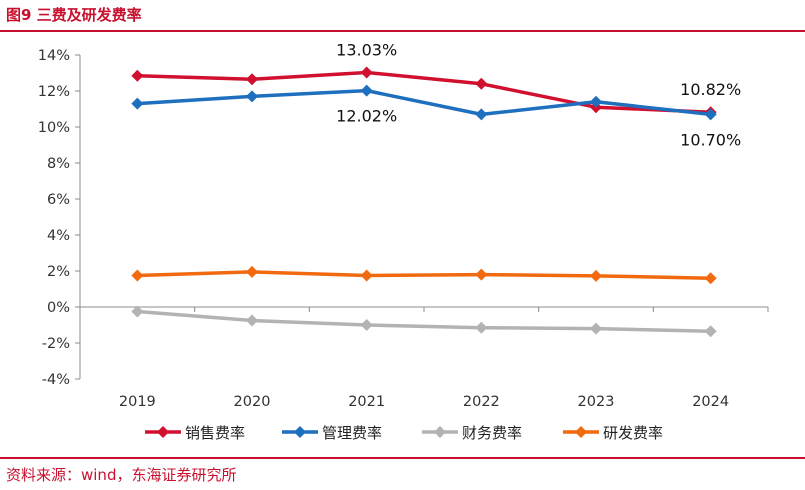  I want to click on data-label: 13.03%, so click(366, 49).